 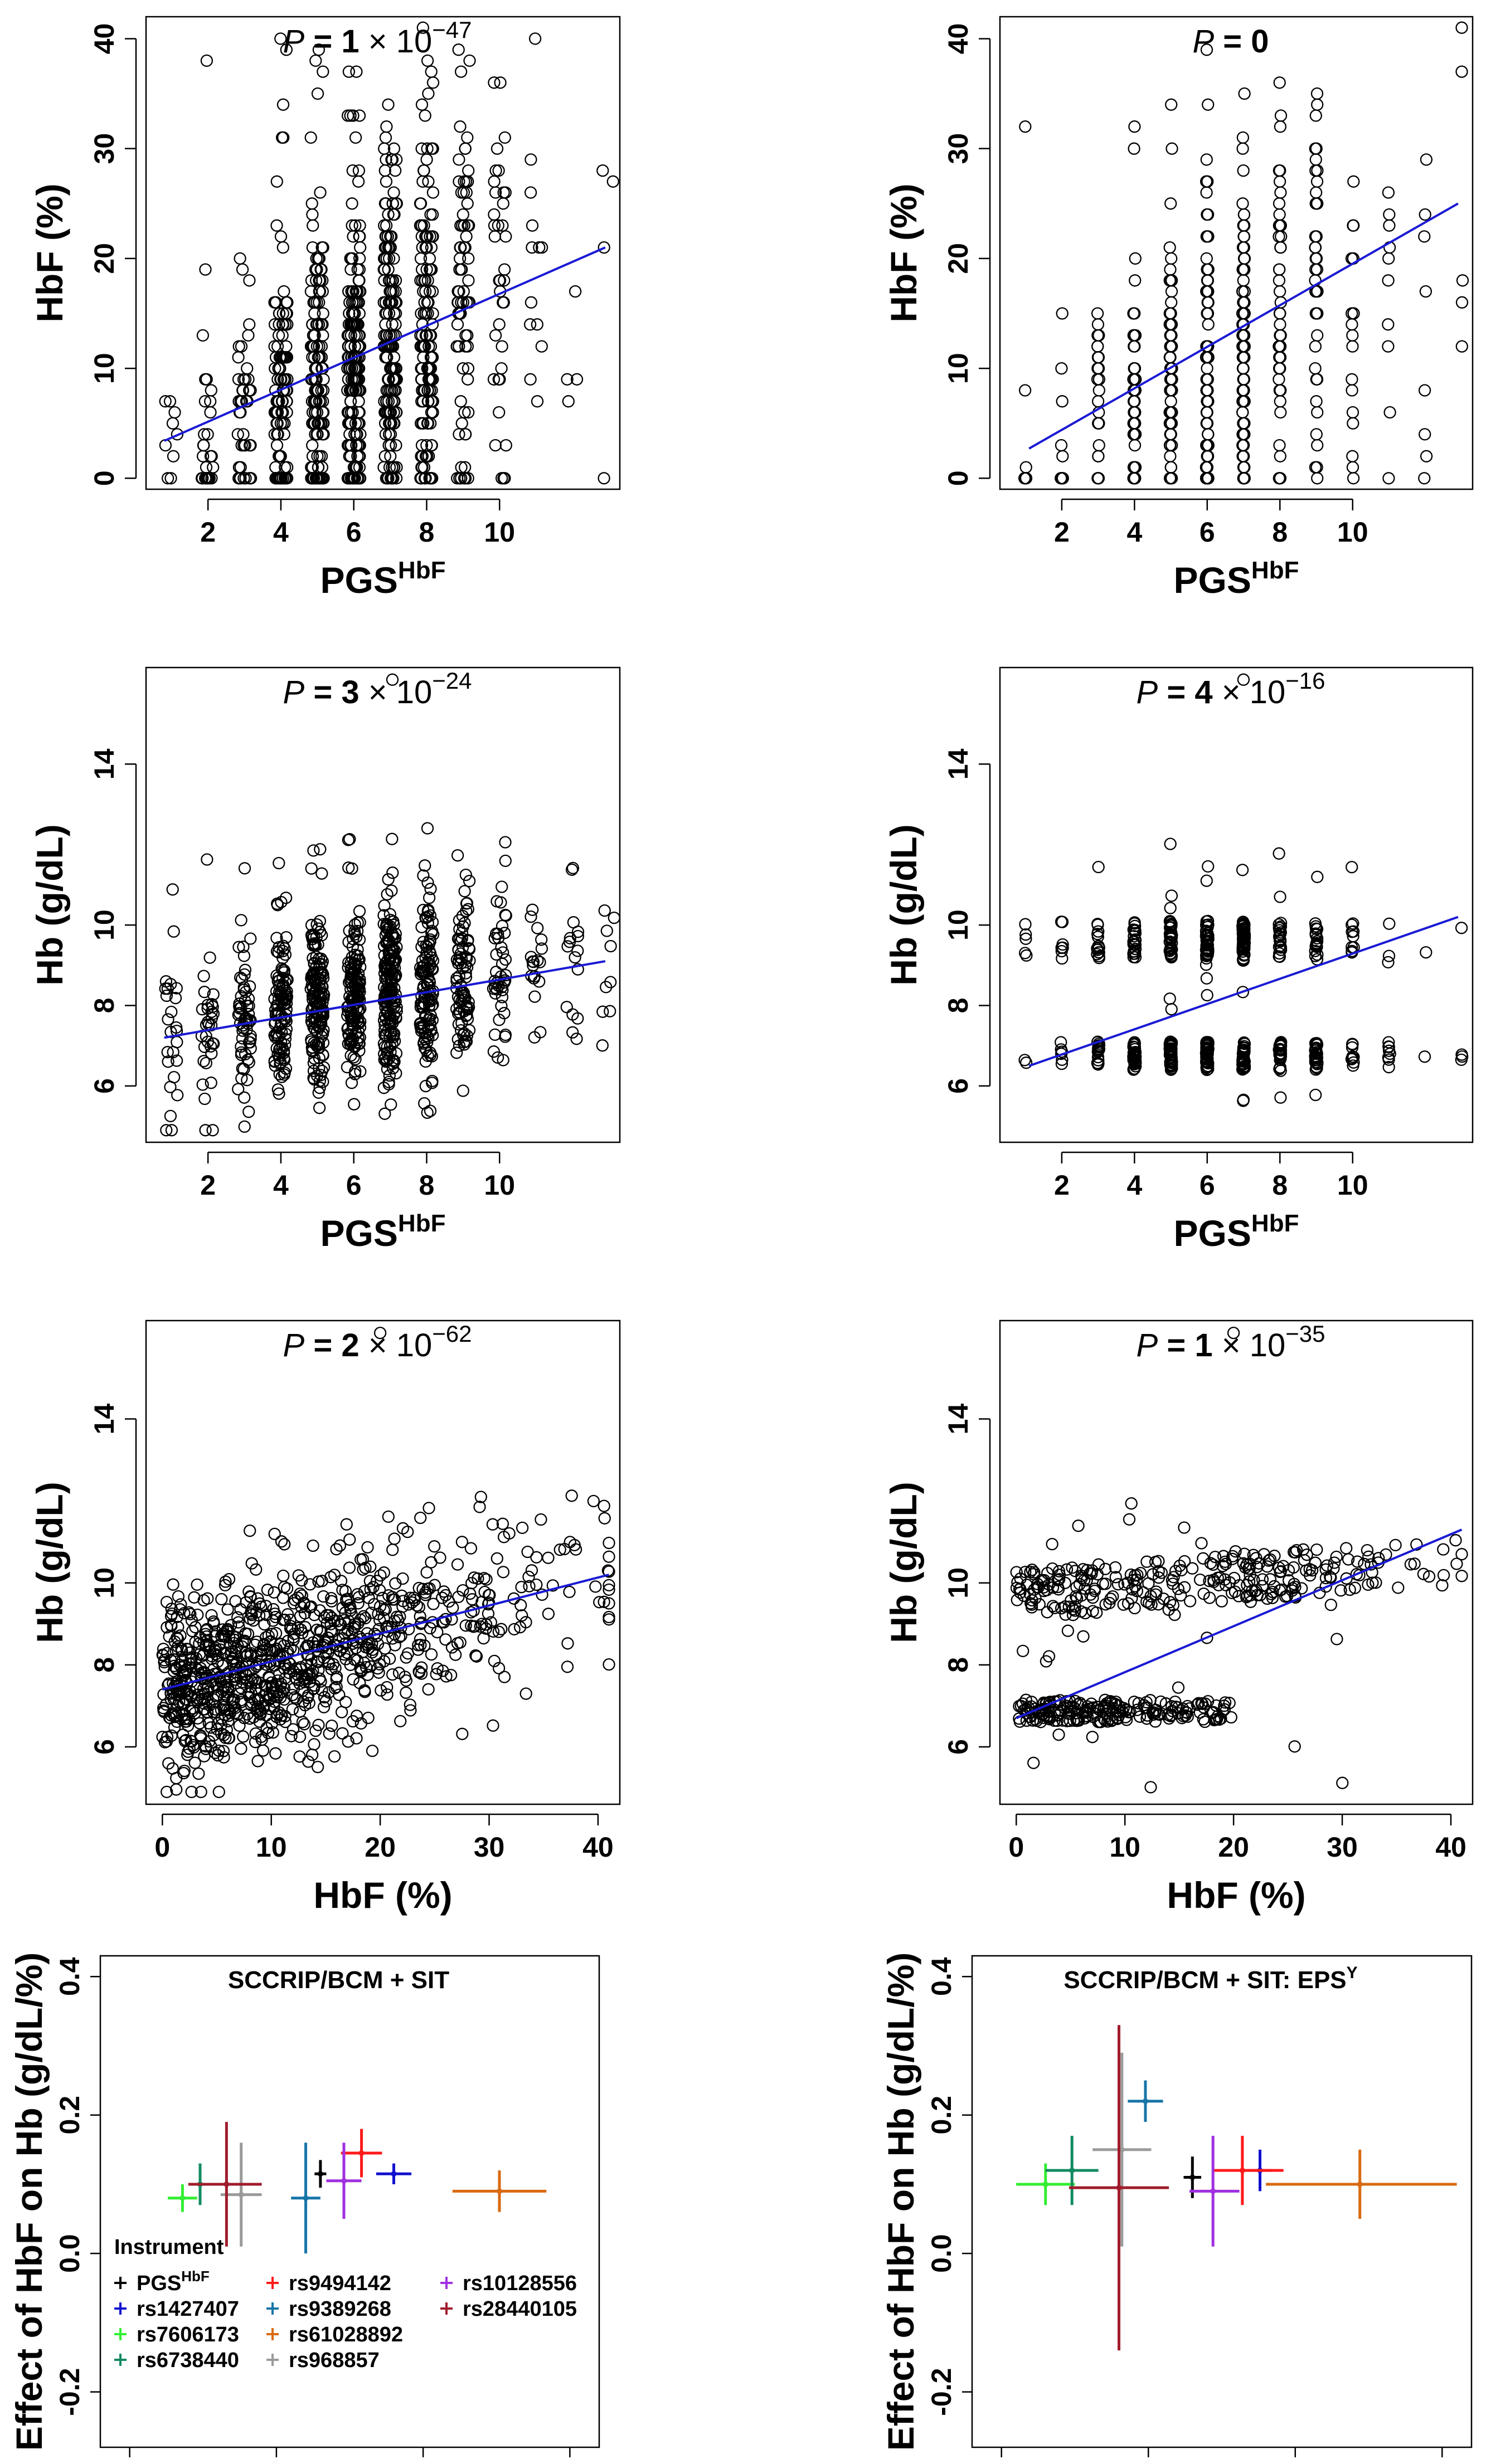 I want to click on x-tick-label: 6, so click(x=354, y=532).